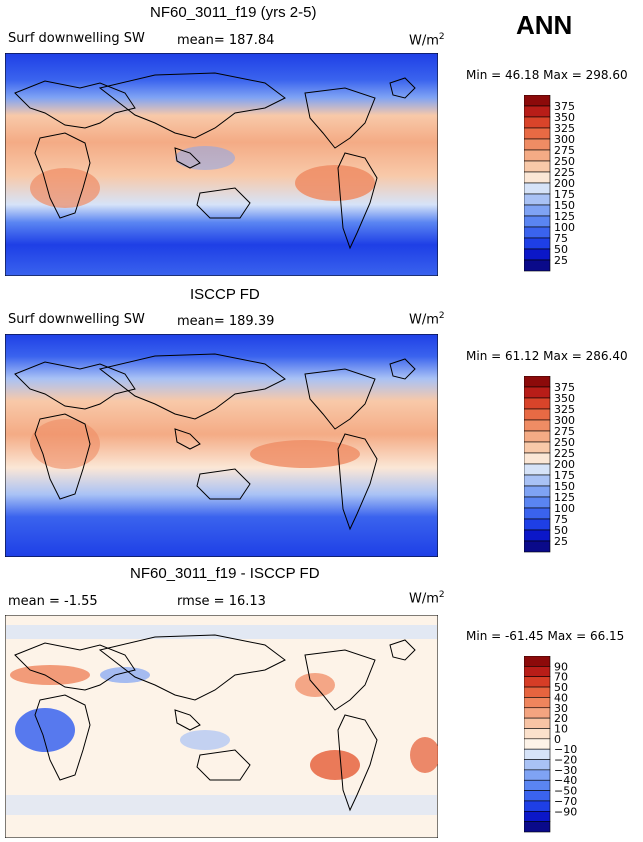 Image resolution: width=643 pixels, height=842 pixels. Describe the element at coordinates (561, 519) in the screenshot. I see `colorbar-tick-label: 75` at that location.